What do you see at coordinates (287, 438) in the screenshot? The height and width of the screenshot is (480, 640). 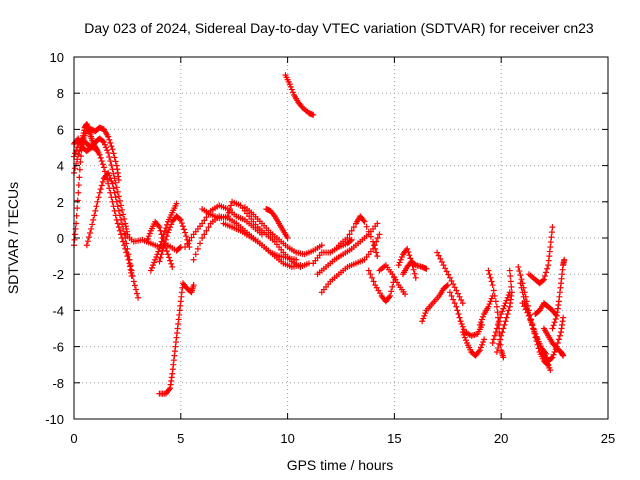 I see `x-tick-label: 10` at bounding box center [287, 438].